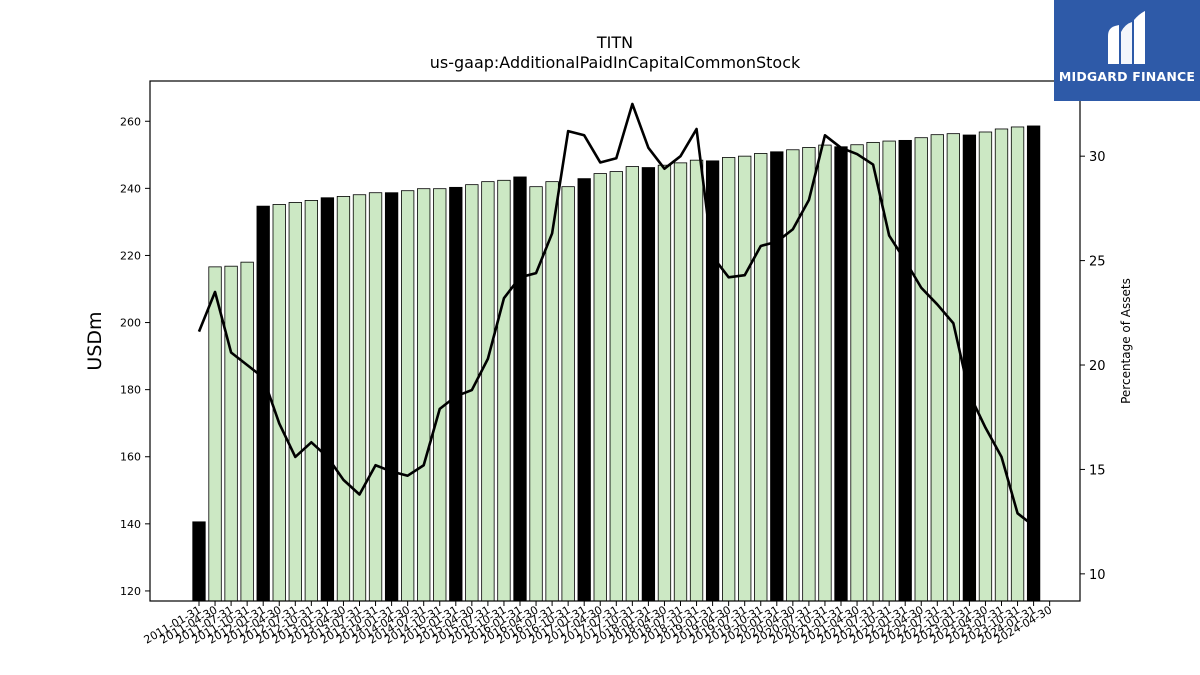  What do you see at coordinates (130, 457) in the screenshot?
I see `y-tick-label: 160` at bounding box center [130, 457].